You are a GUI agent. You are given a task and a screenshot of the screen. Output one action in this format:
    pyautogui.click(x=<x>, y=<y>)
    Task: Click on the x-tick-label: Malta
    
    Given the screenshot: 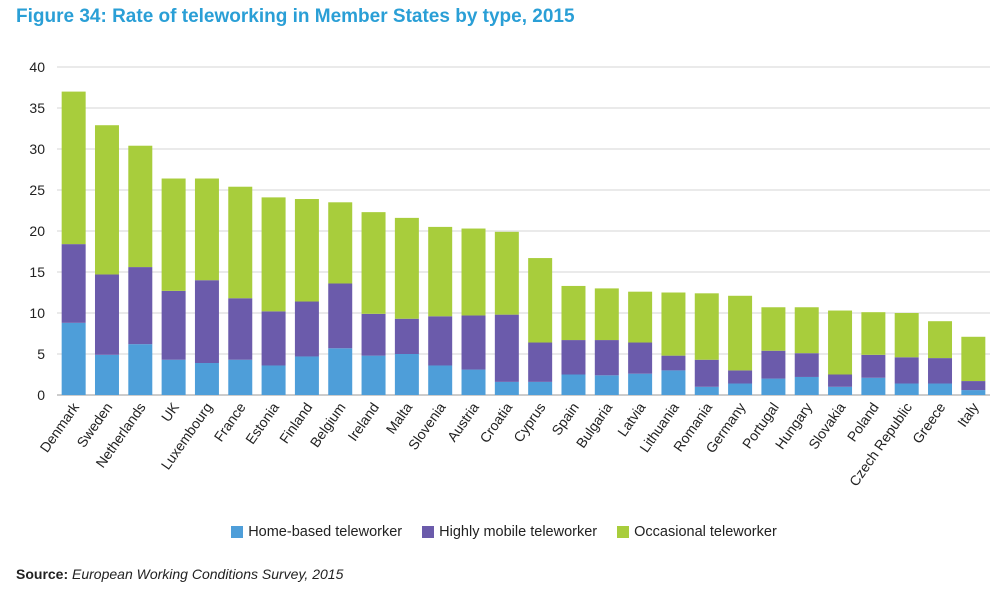 What is the action you would take?
    pyautogui.click(x=399, y=417)
    